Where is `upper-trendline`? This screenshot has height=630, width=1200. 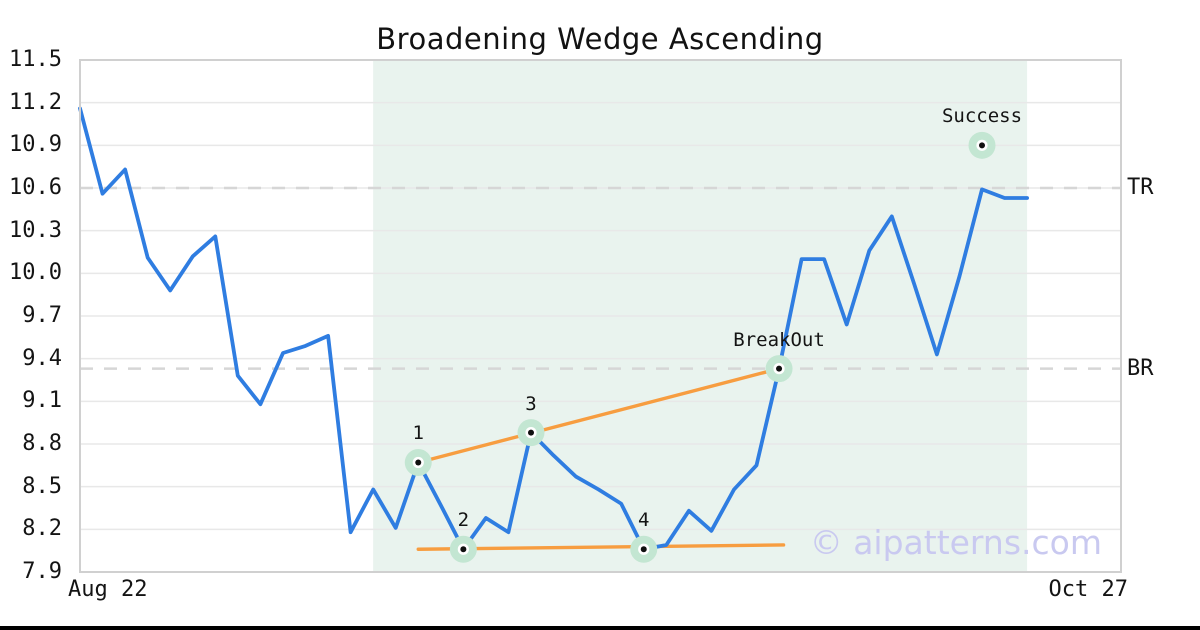 upper-trendline is located at coordinates (598, 415).